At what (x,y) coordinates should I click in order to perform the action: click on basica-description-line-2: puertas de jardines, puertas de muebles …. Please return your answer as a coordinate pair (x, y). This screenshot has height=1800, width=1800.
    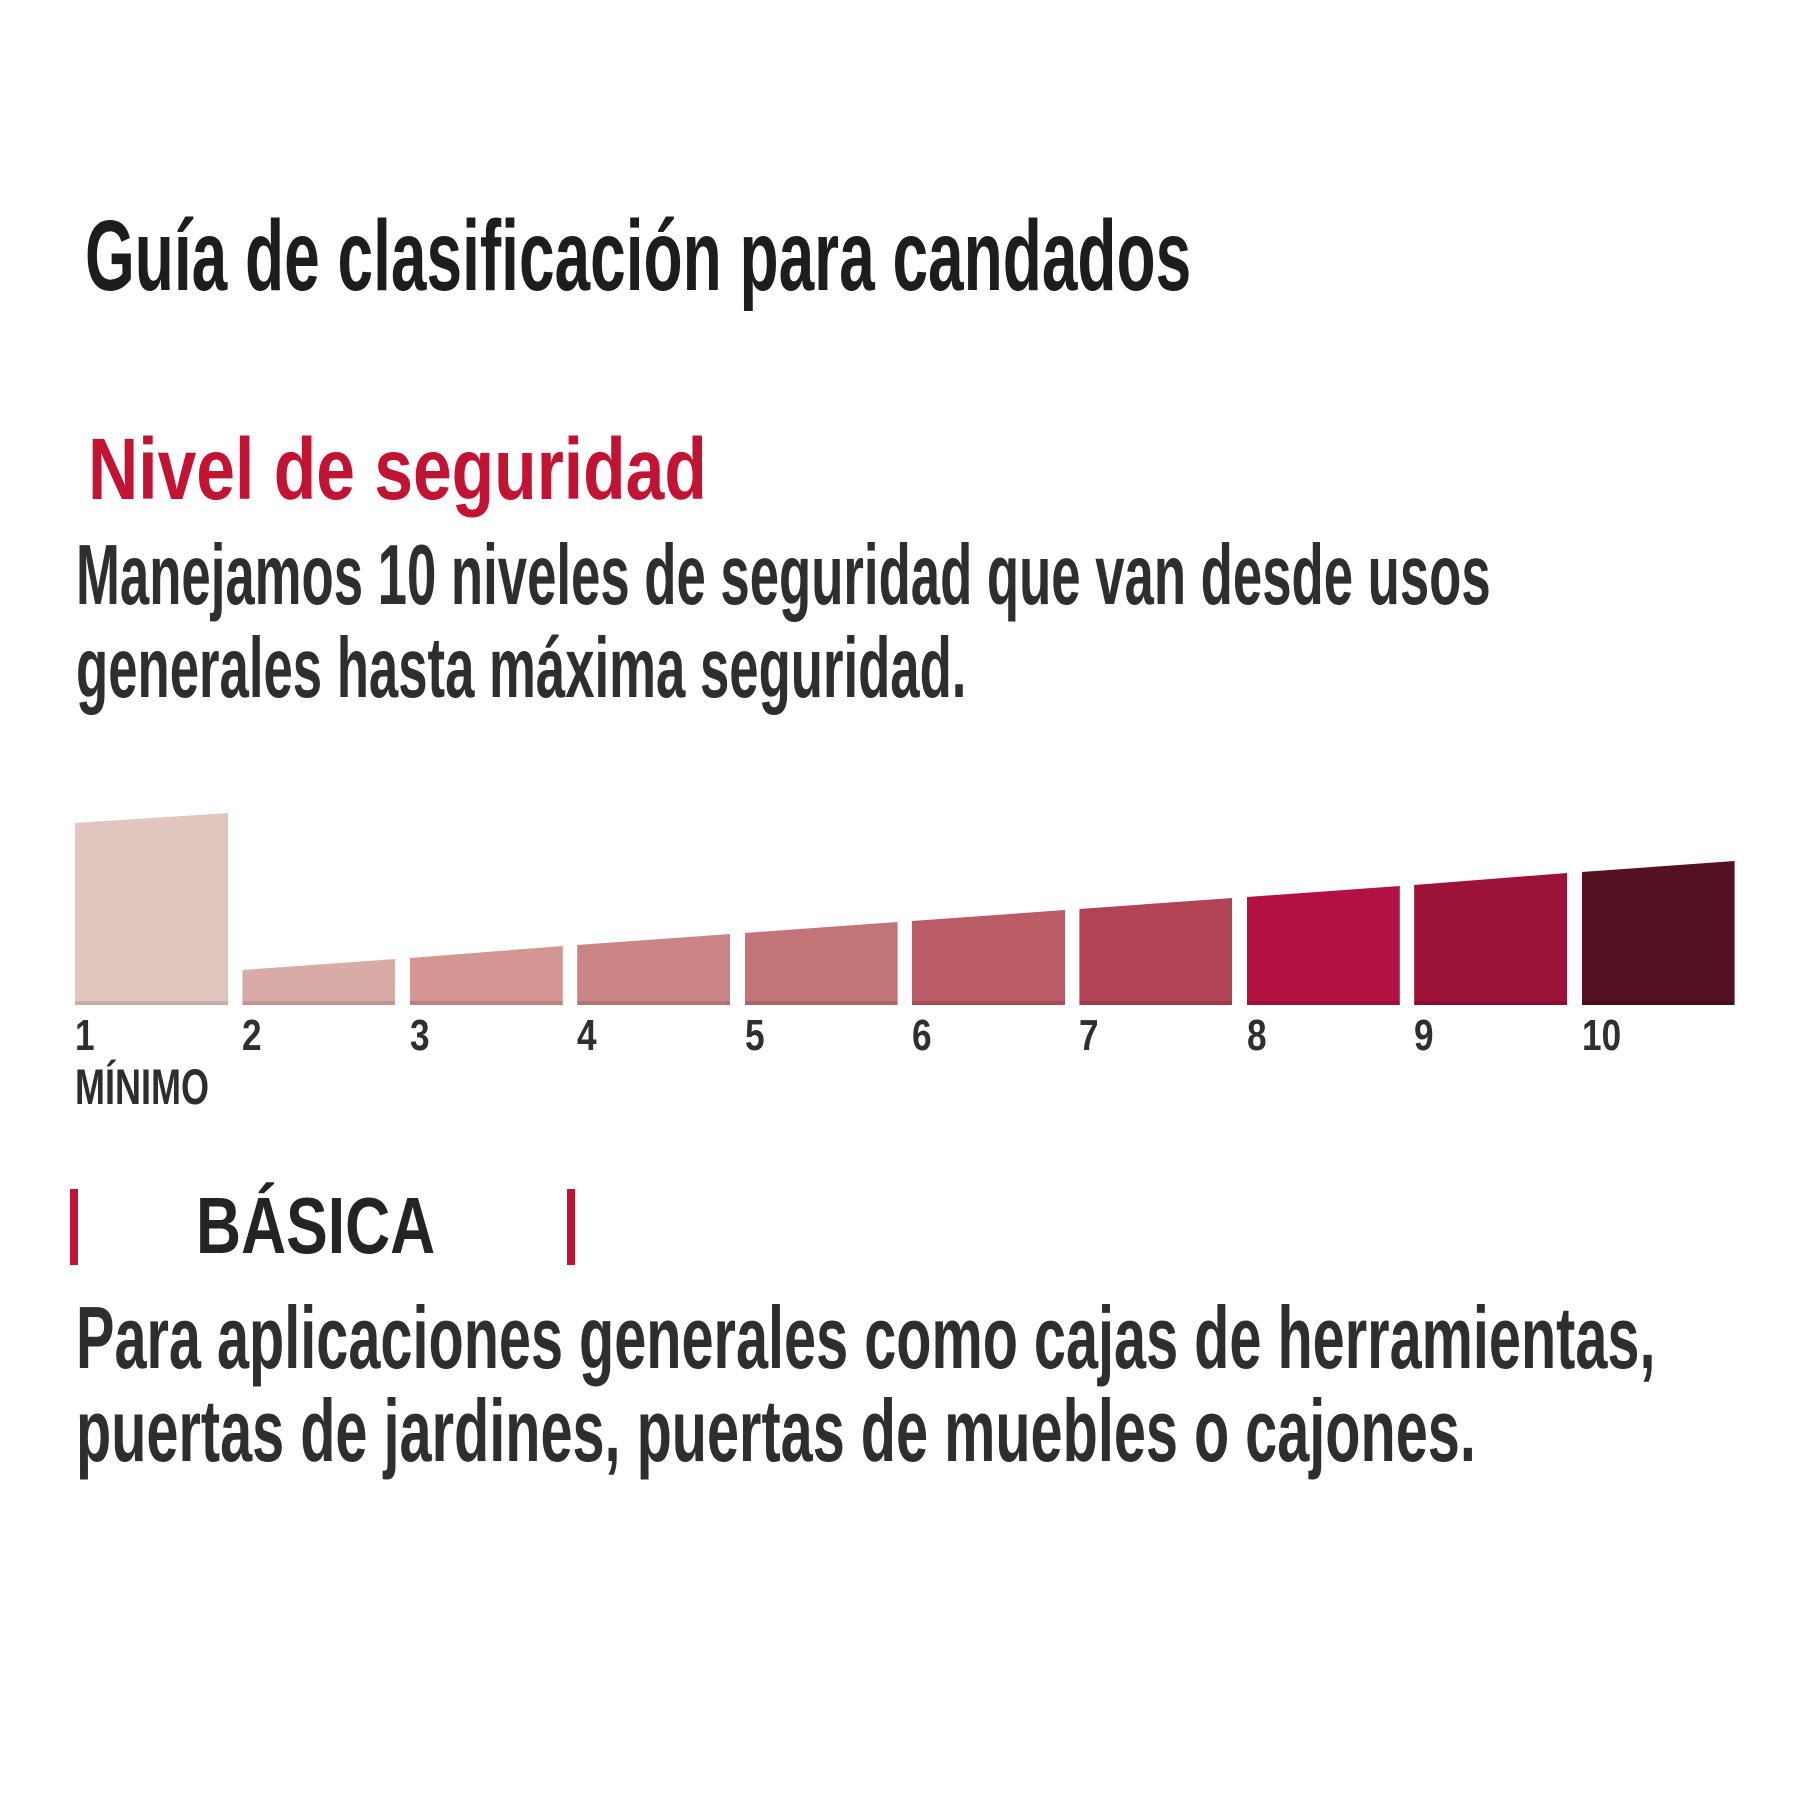
    Looking at the image, I should click on (776, 1430).